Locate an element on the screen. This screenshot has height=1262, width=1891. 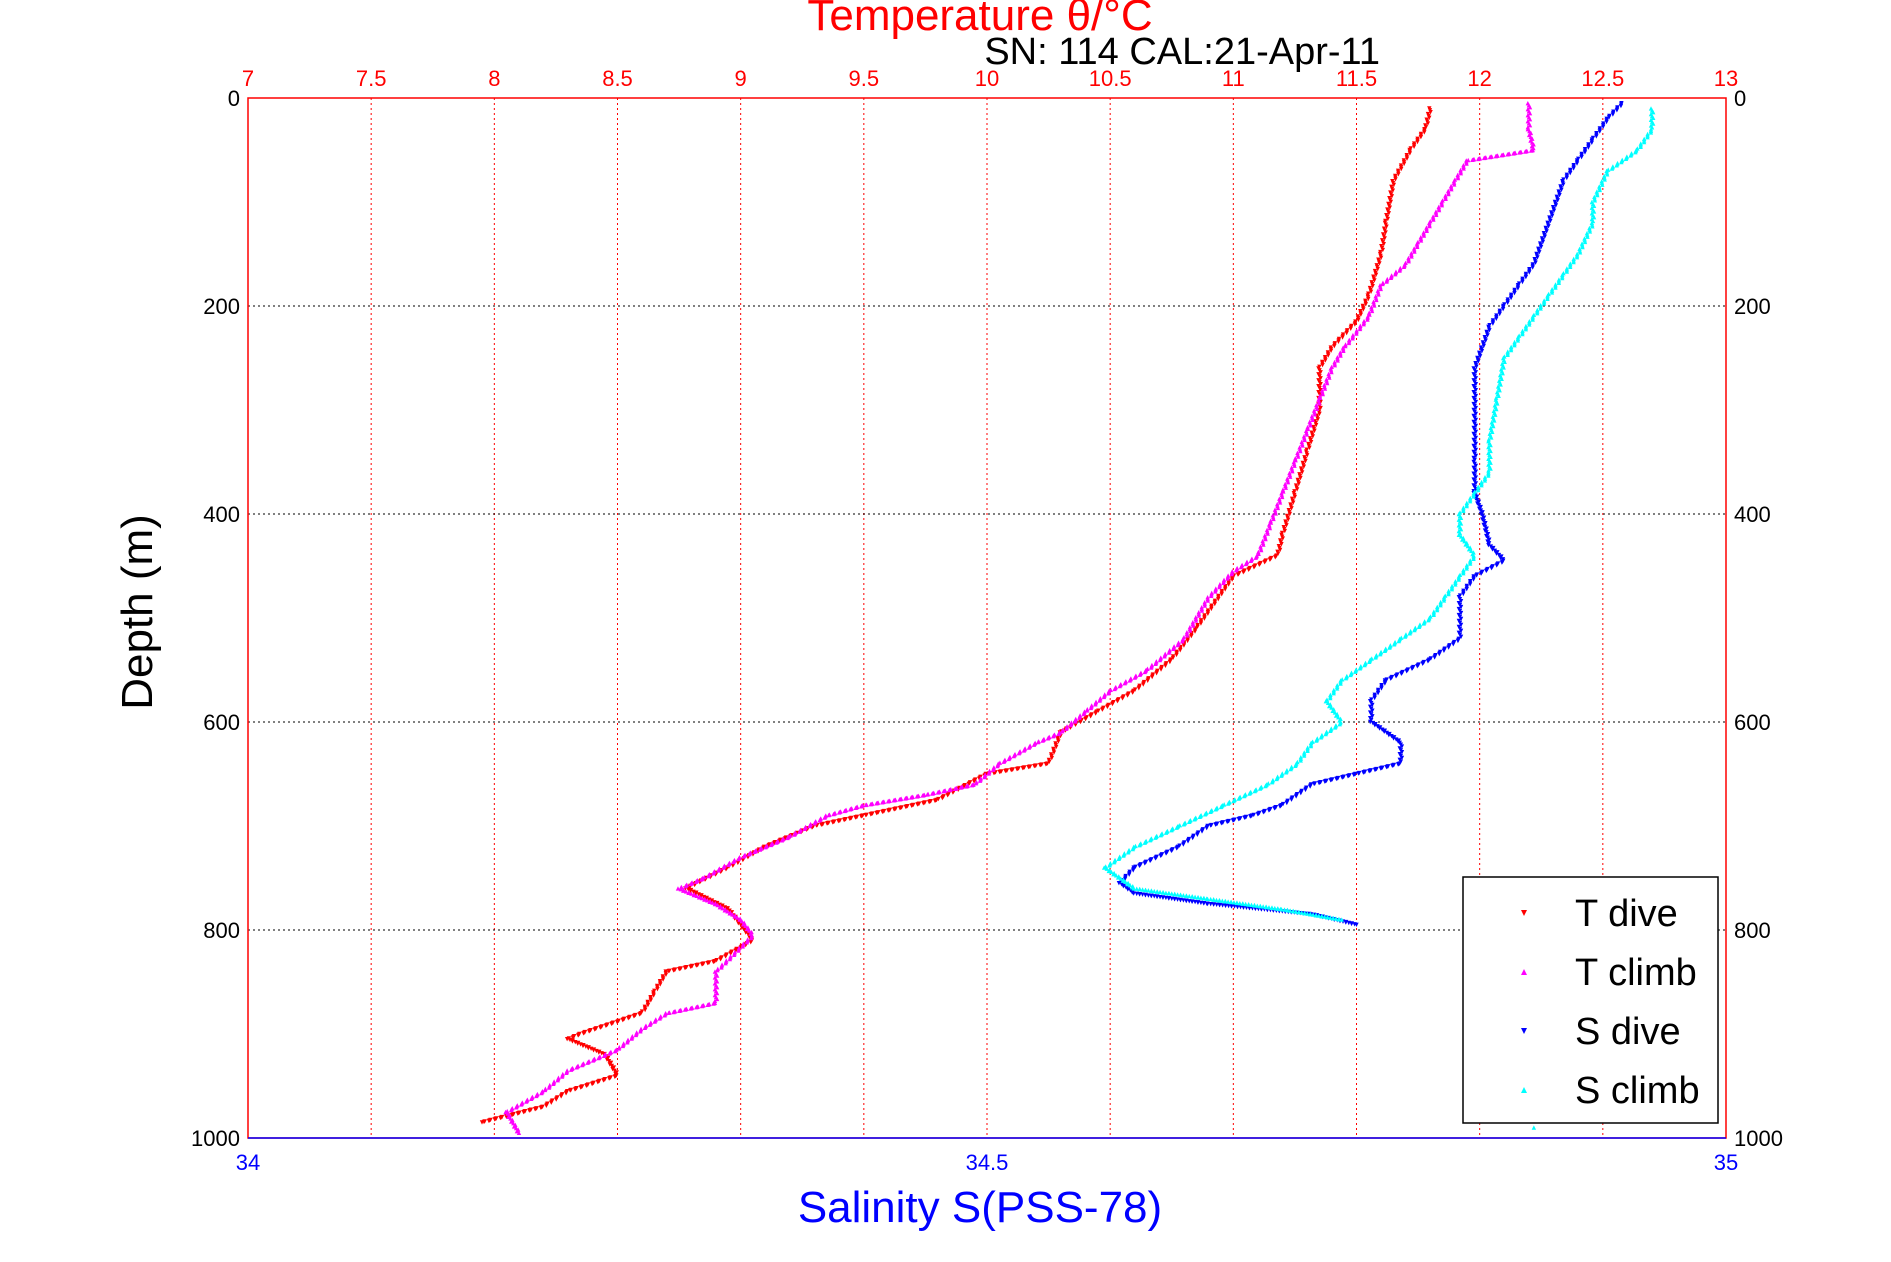
depth-tick-label-left: 800 is located at coordinates (221, 930).